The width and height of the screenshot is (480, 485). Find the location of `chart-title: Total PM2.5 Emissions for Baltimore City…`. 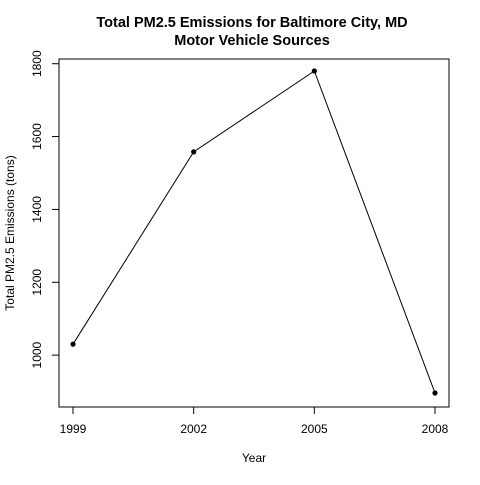

chart-title: Total PM2.5 Emissions for Baltimore City… is located at coordinates (251, 23).